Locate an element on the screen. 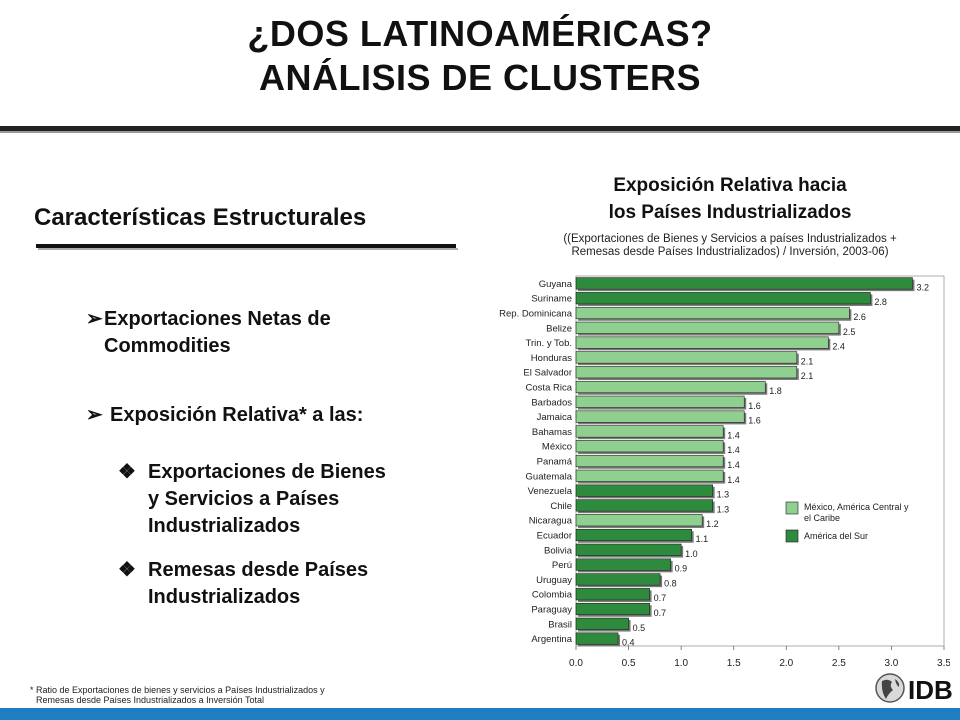  bullet-relative-exposure-text: Exposición Relativa* a las: is located at coordinates (237, 415).